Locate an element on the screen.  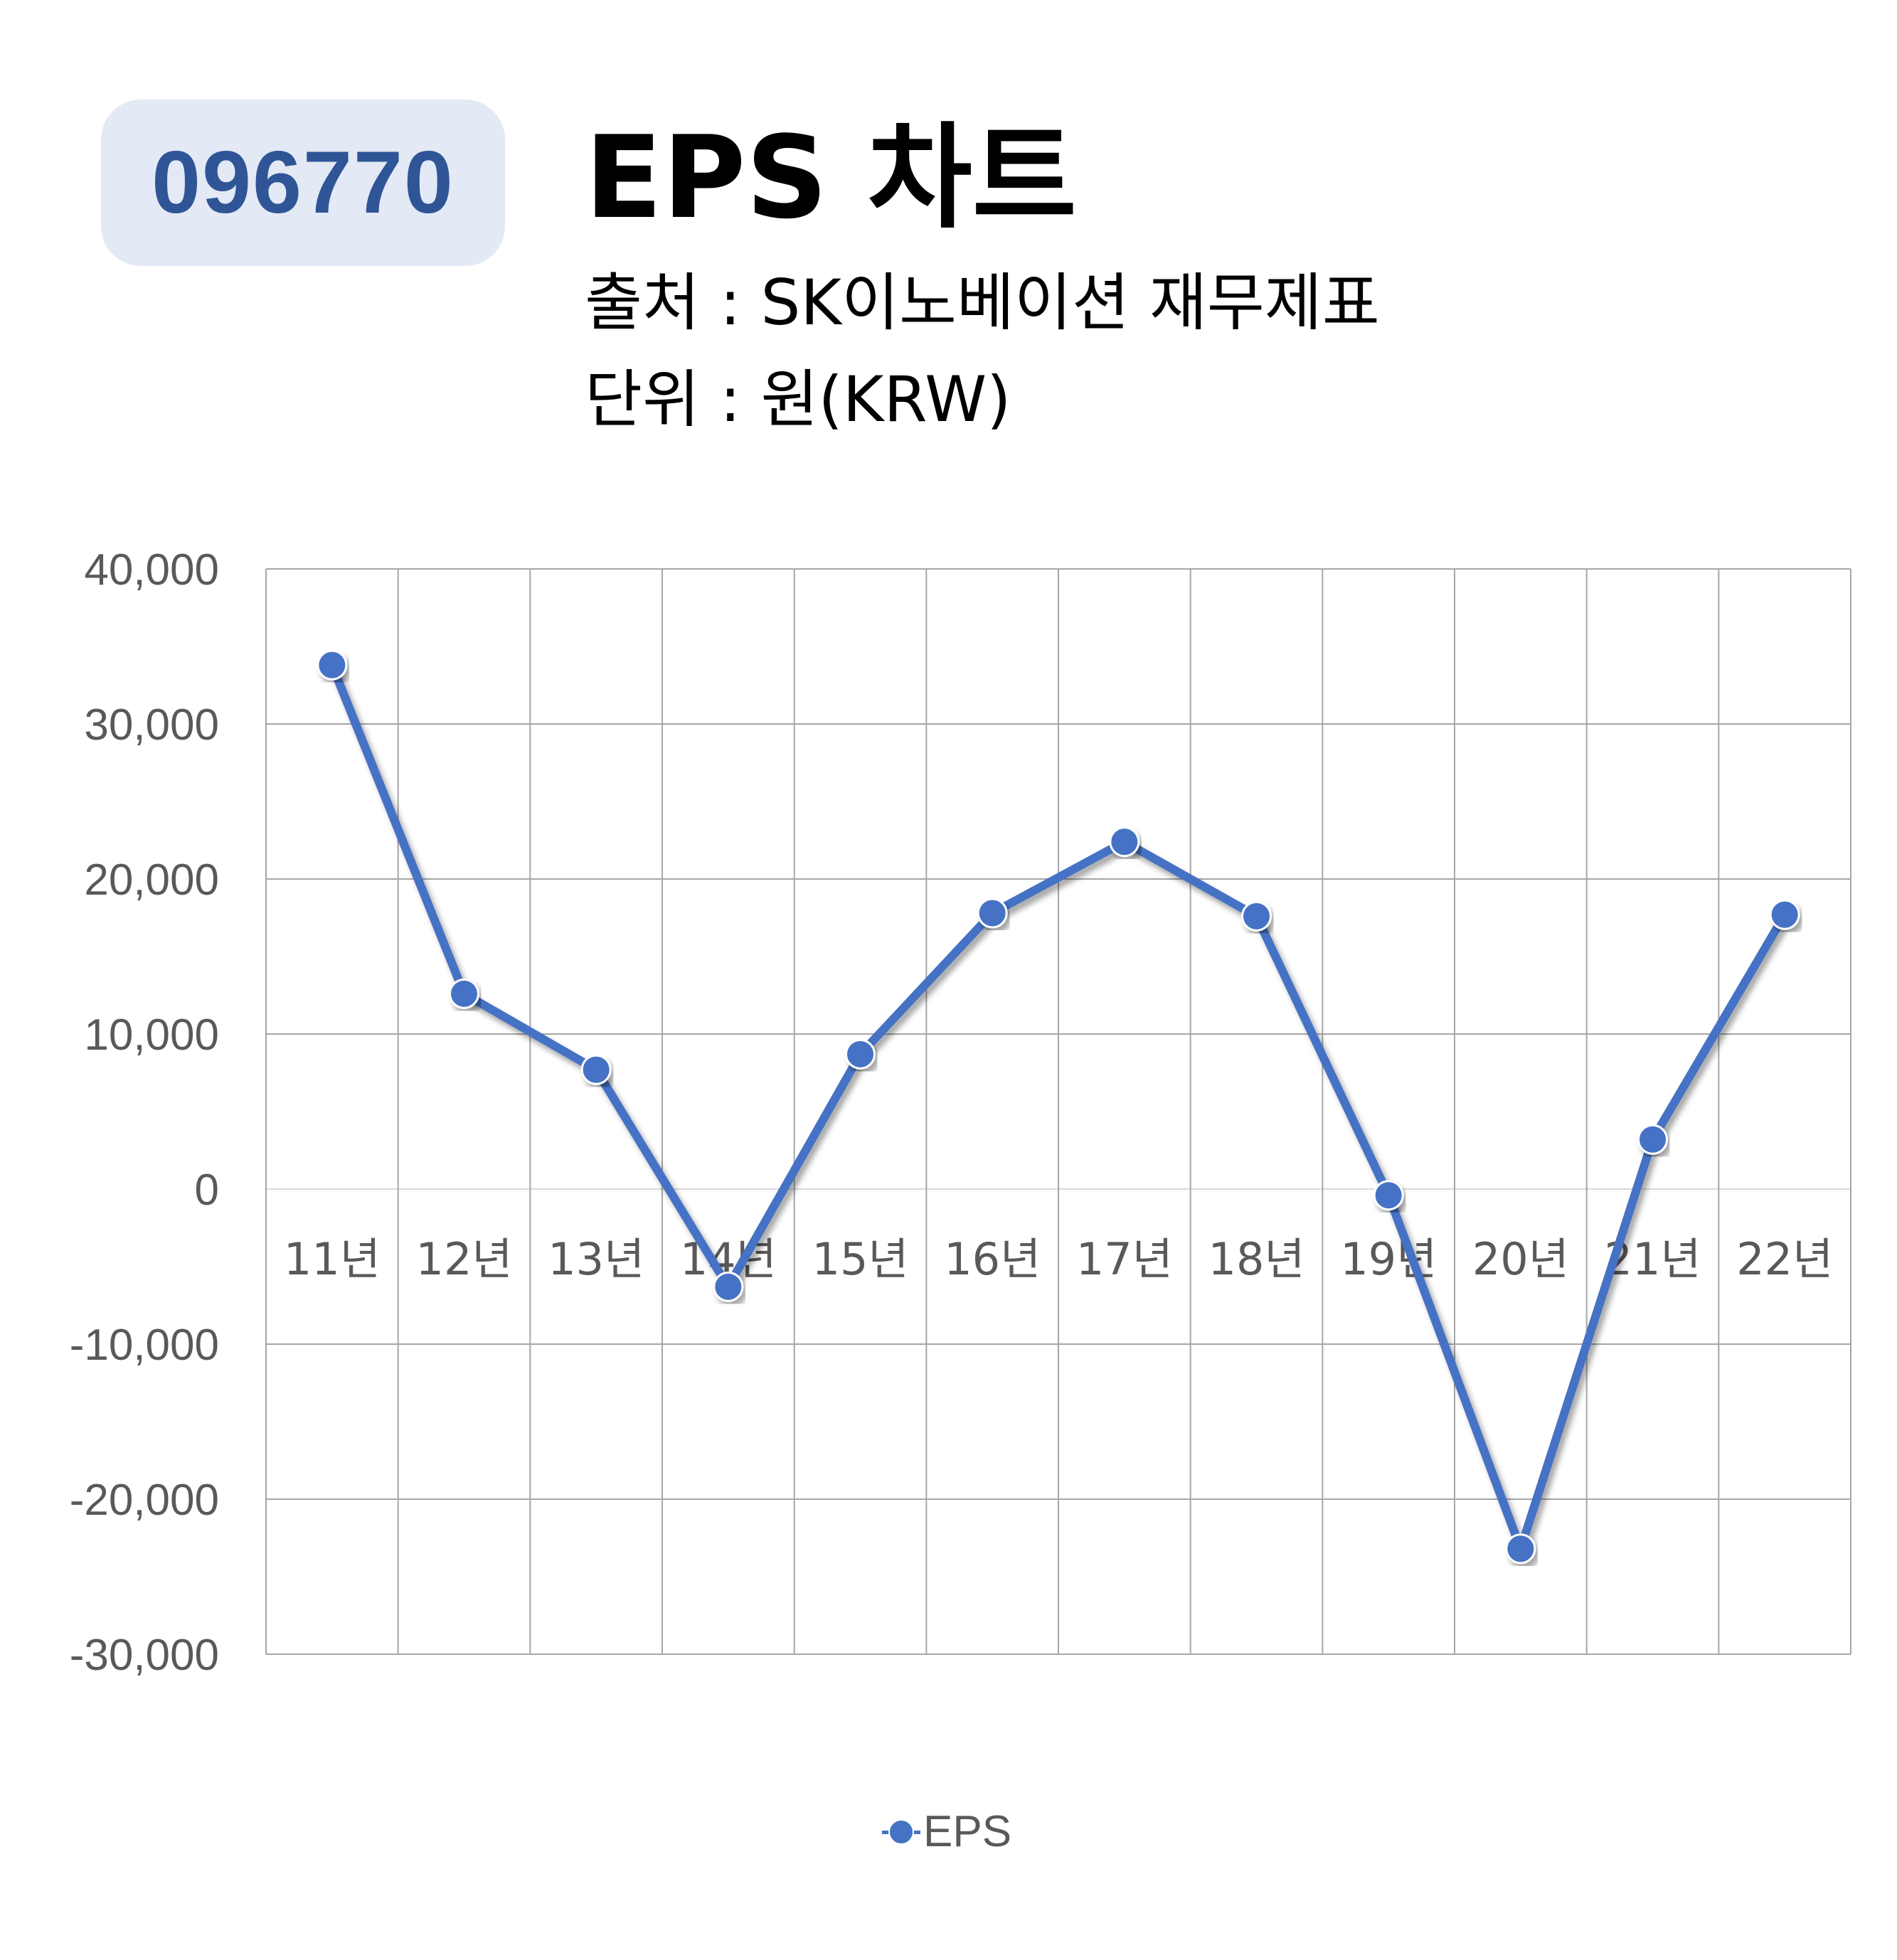
legend: EPS is located at coordinates (946, 1831).